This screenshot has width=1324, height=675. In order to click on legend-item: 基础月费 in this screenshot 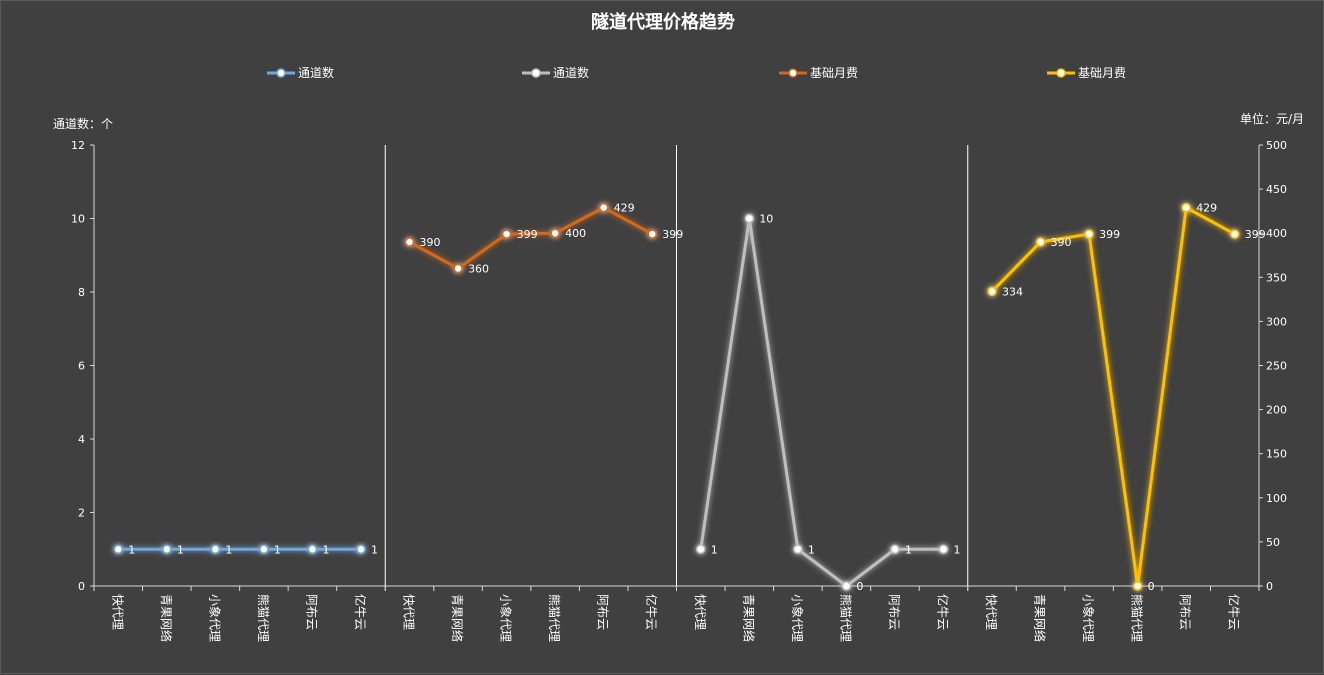, I will do `click(1086, 73)`.